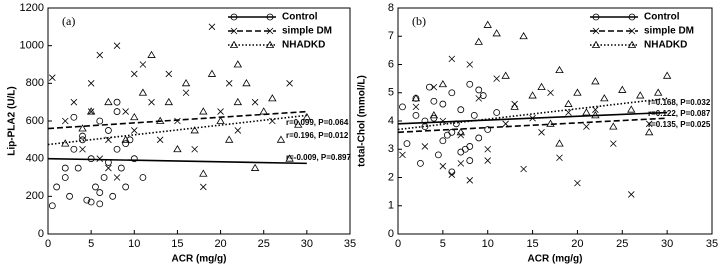 Image resolution: width=720 pixels, height=267 pixels. What do you see at coordinates (391, 93) in the screenshot?
I see `y-tick-label: 5` at bounding box center [391, 93].